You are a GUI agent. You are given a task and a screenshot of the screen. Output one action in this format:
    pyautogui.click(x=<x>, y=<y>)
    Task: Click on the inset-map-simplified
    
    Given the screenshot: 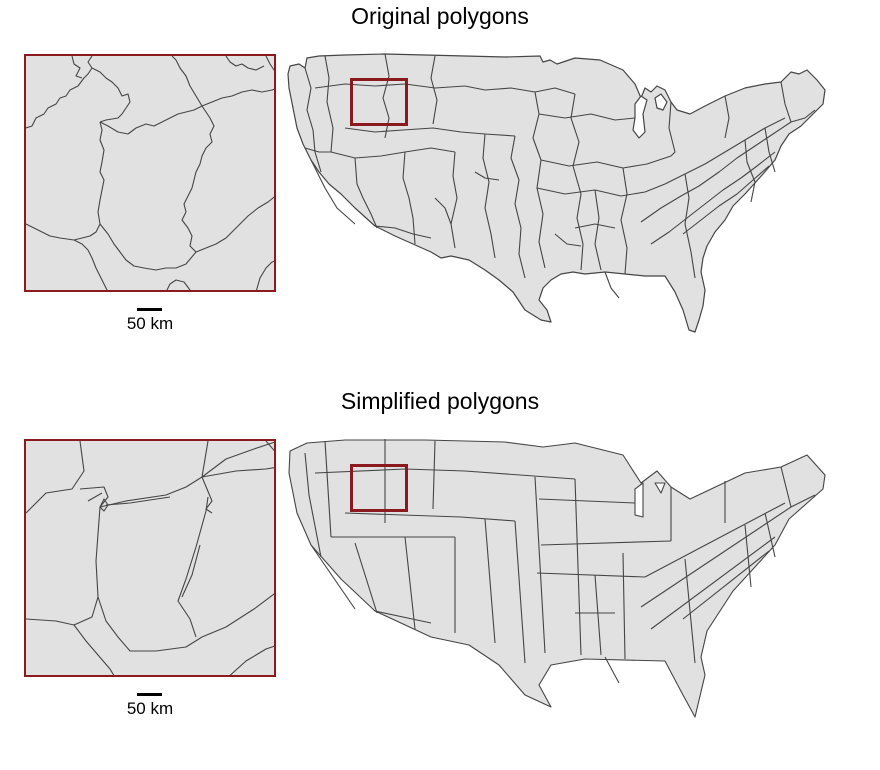 What is the action you would take?
    pyautogui.click(x=150, y=558)
    